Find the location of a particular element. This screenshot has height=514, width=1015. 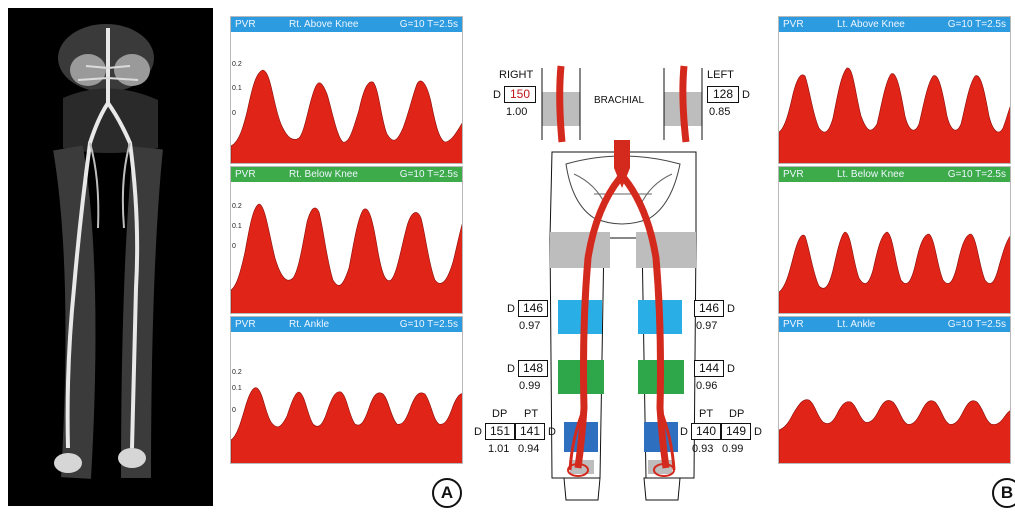

pvr-header: PVR Lt. Above Knee G=10 T=2.5s is located at coordinates (894, 24).